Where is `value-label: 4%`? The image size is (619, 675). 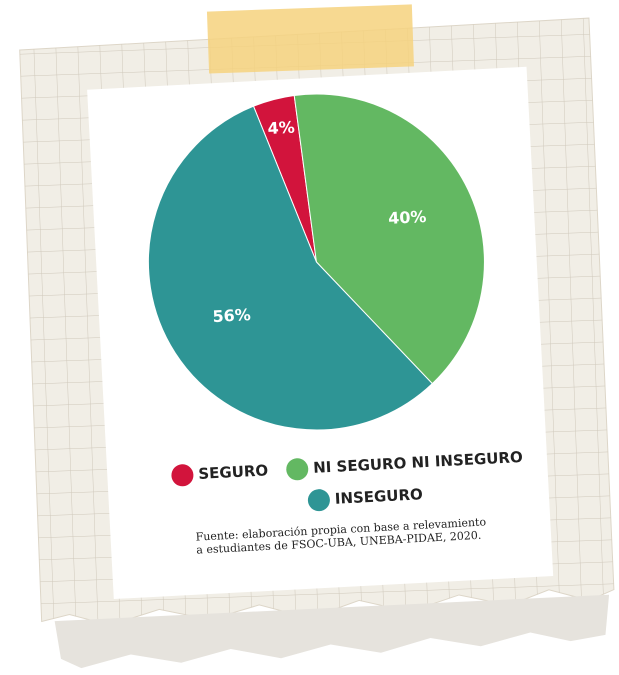 value-label: 4% is located at coordinates (281, 128).